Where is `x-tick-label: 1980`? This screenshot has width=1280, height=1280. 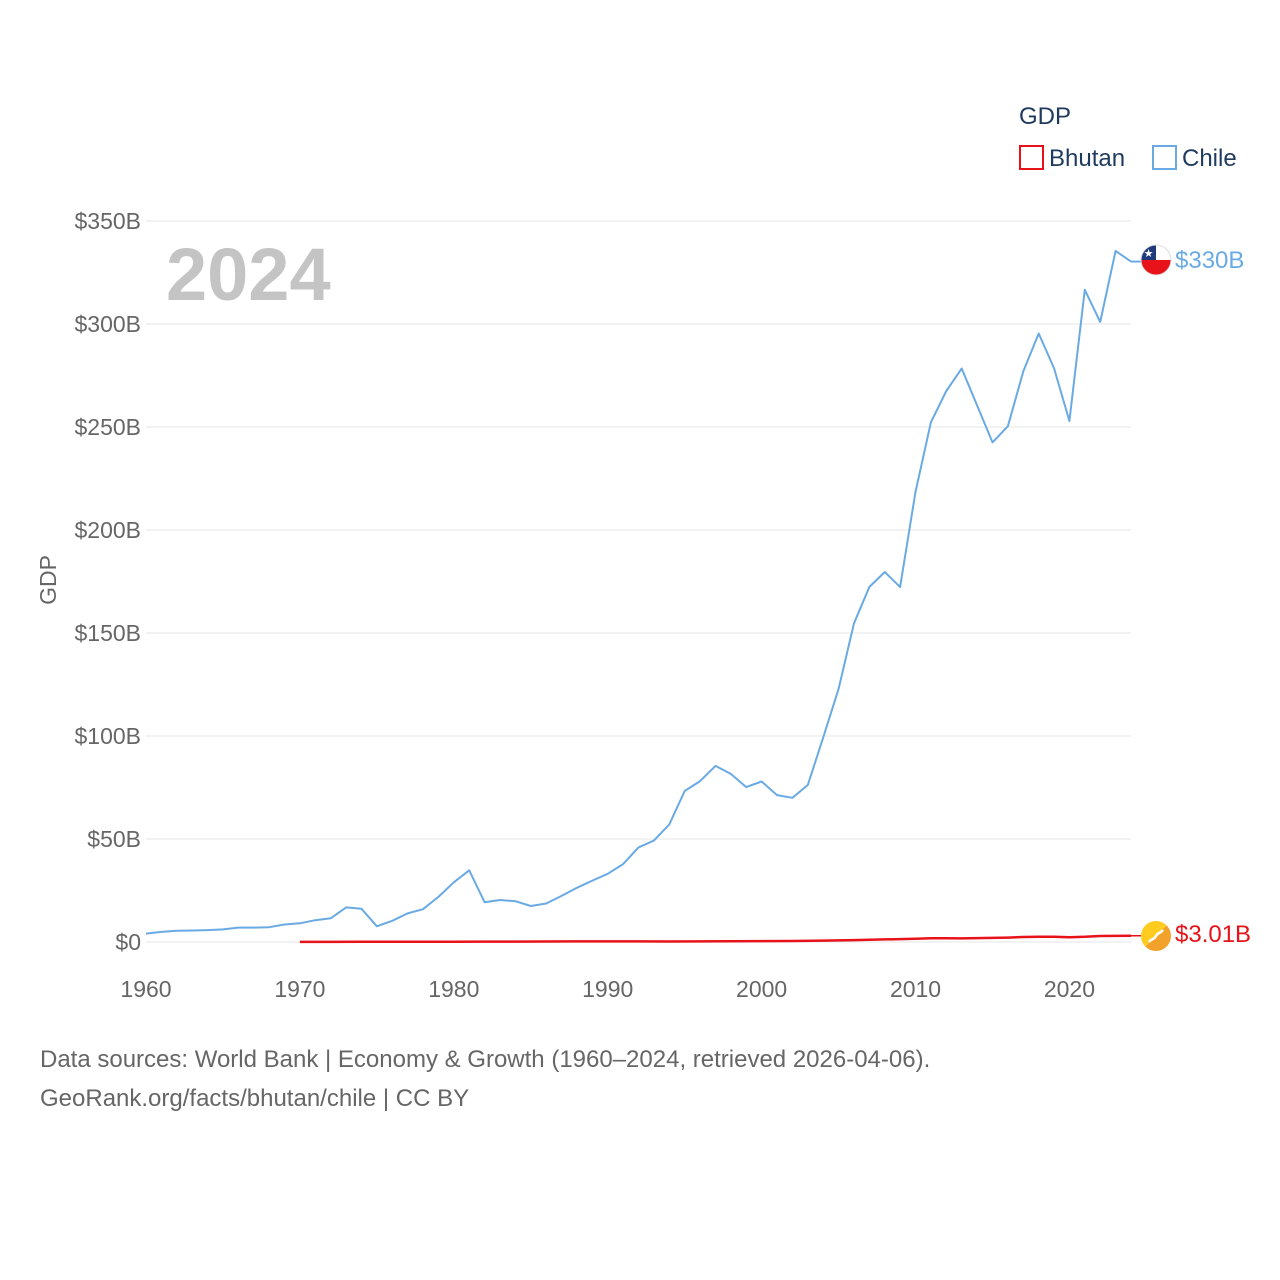
x-tick-label: 1980 is located at coordinates (453, 989).